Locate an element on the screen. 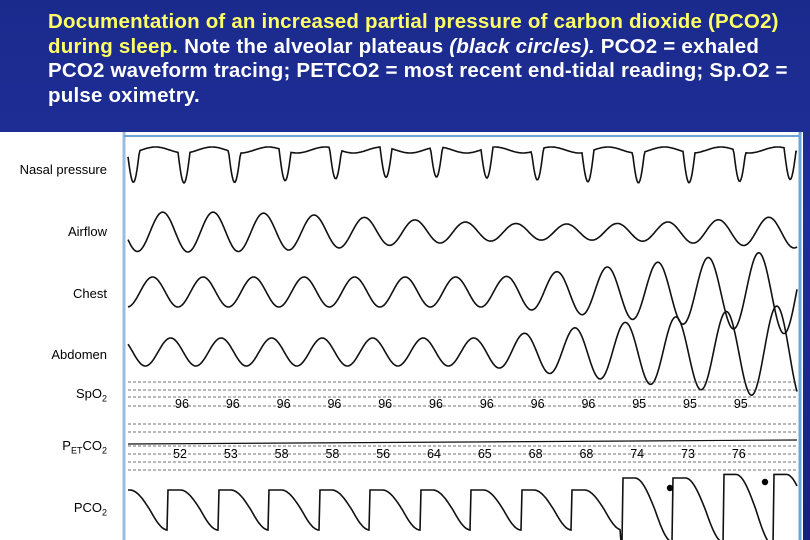  airflow-trace is located at coordinates (462, 232).